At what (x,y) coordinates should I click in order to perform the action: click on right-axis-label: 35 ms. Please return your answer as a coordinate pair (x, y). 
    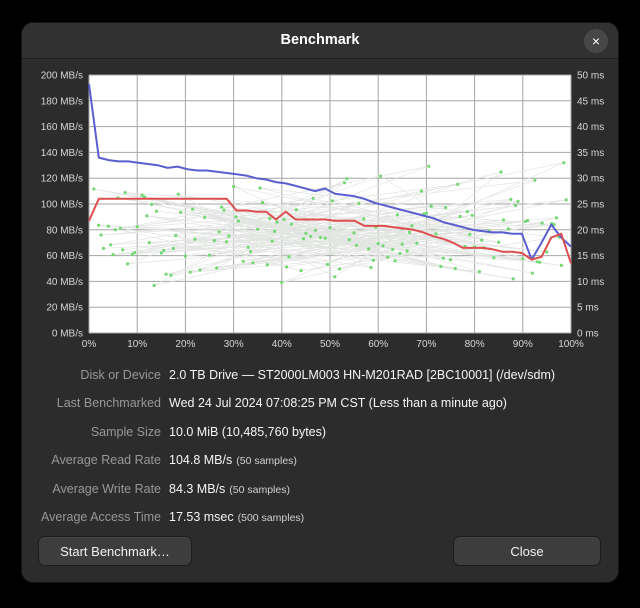
    Looking at the image, I should click on (590, 153).